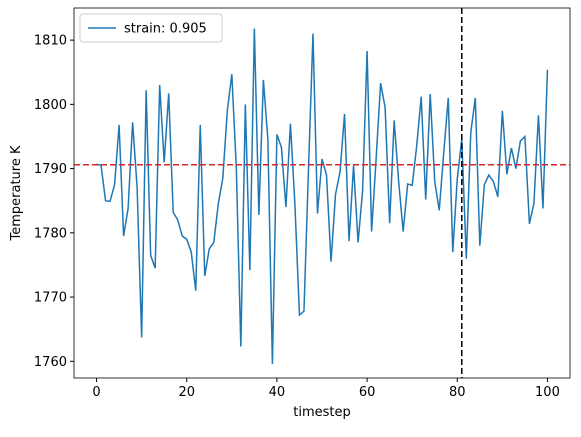 This screenshot has height=437, width=581. What do you see at coordinates (96, 392) in the screenshot?
I see `x-tick-label: 0` at bounding box center [96, 392].